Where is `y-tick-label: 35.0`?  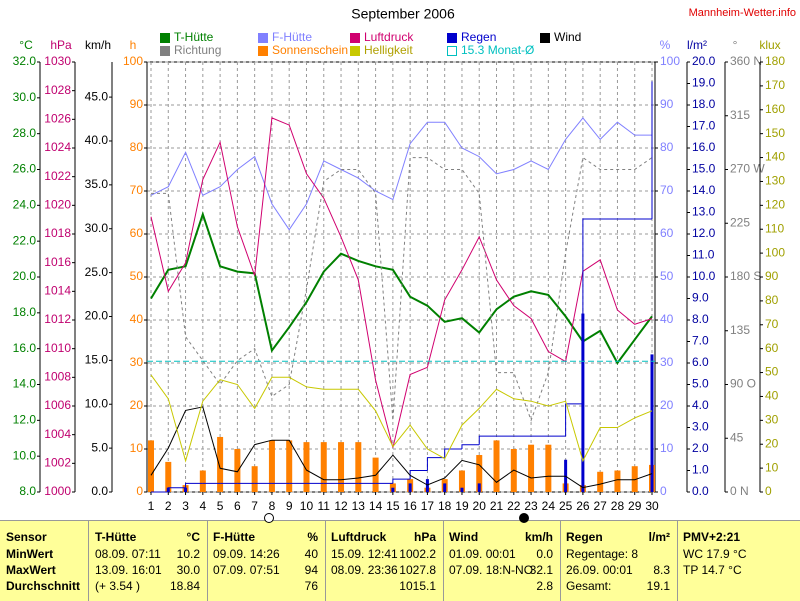
y-tick-label: 35.0 is located at coordinates (97, 184).